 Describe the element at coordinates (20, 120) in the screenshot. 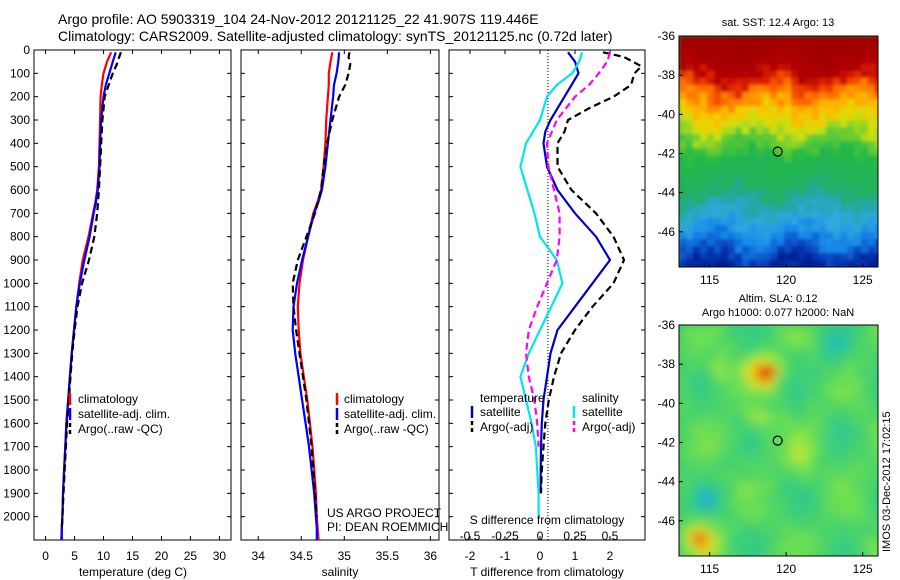

I see `depth-tick-label: 300` at that location.